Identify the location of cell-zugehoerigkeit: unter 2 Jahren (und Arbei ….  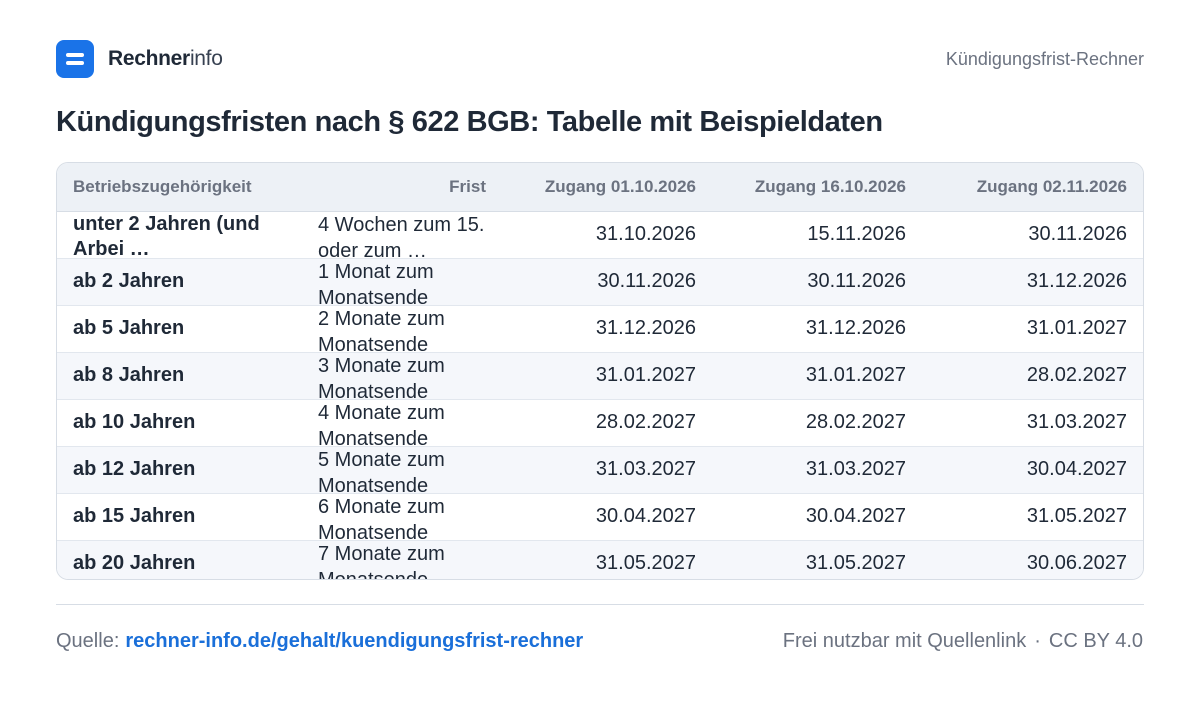
(179, 234).